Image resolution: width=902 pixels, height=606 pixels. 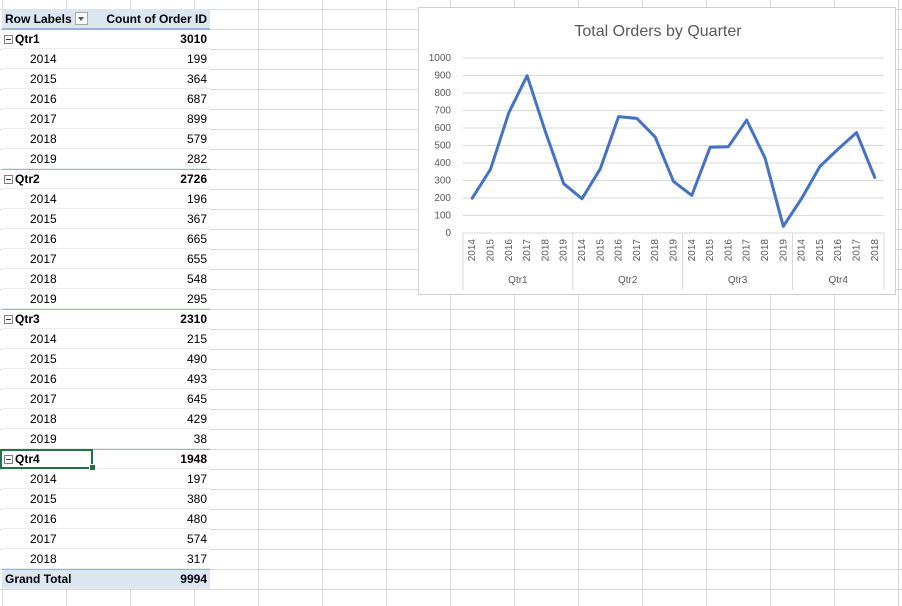 What do you see at coordinates (658, 31) in the screenshot?
I see `chart-title: Total Orders by Quarter` at bounding box center [658, 31].